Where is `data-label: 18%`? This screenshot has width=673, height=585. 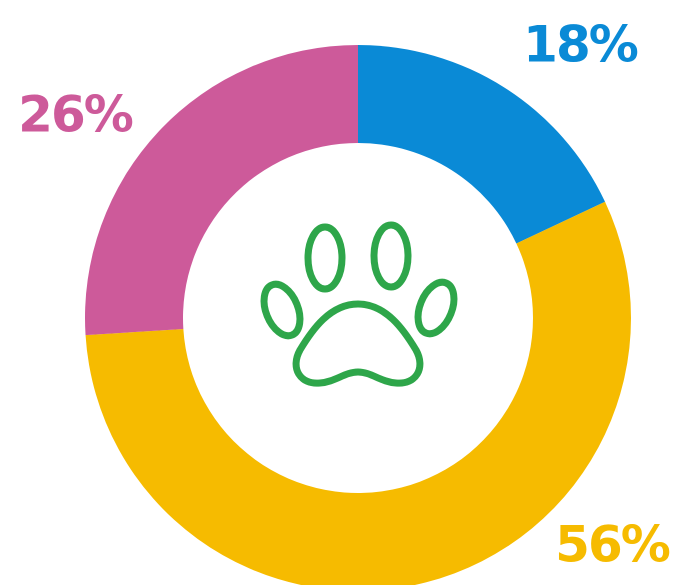
data-label: 18% is located at coordinates (580, 45).